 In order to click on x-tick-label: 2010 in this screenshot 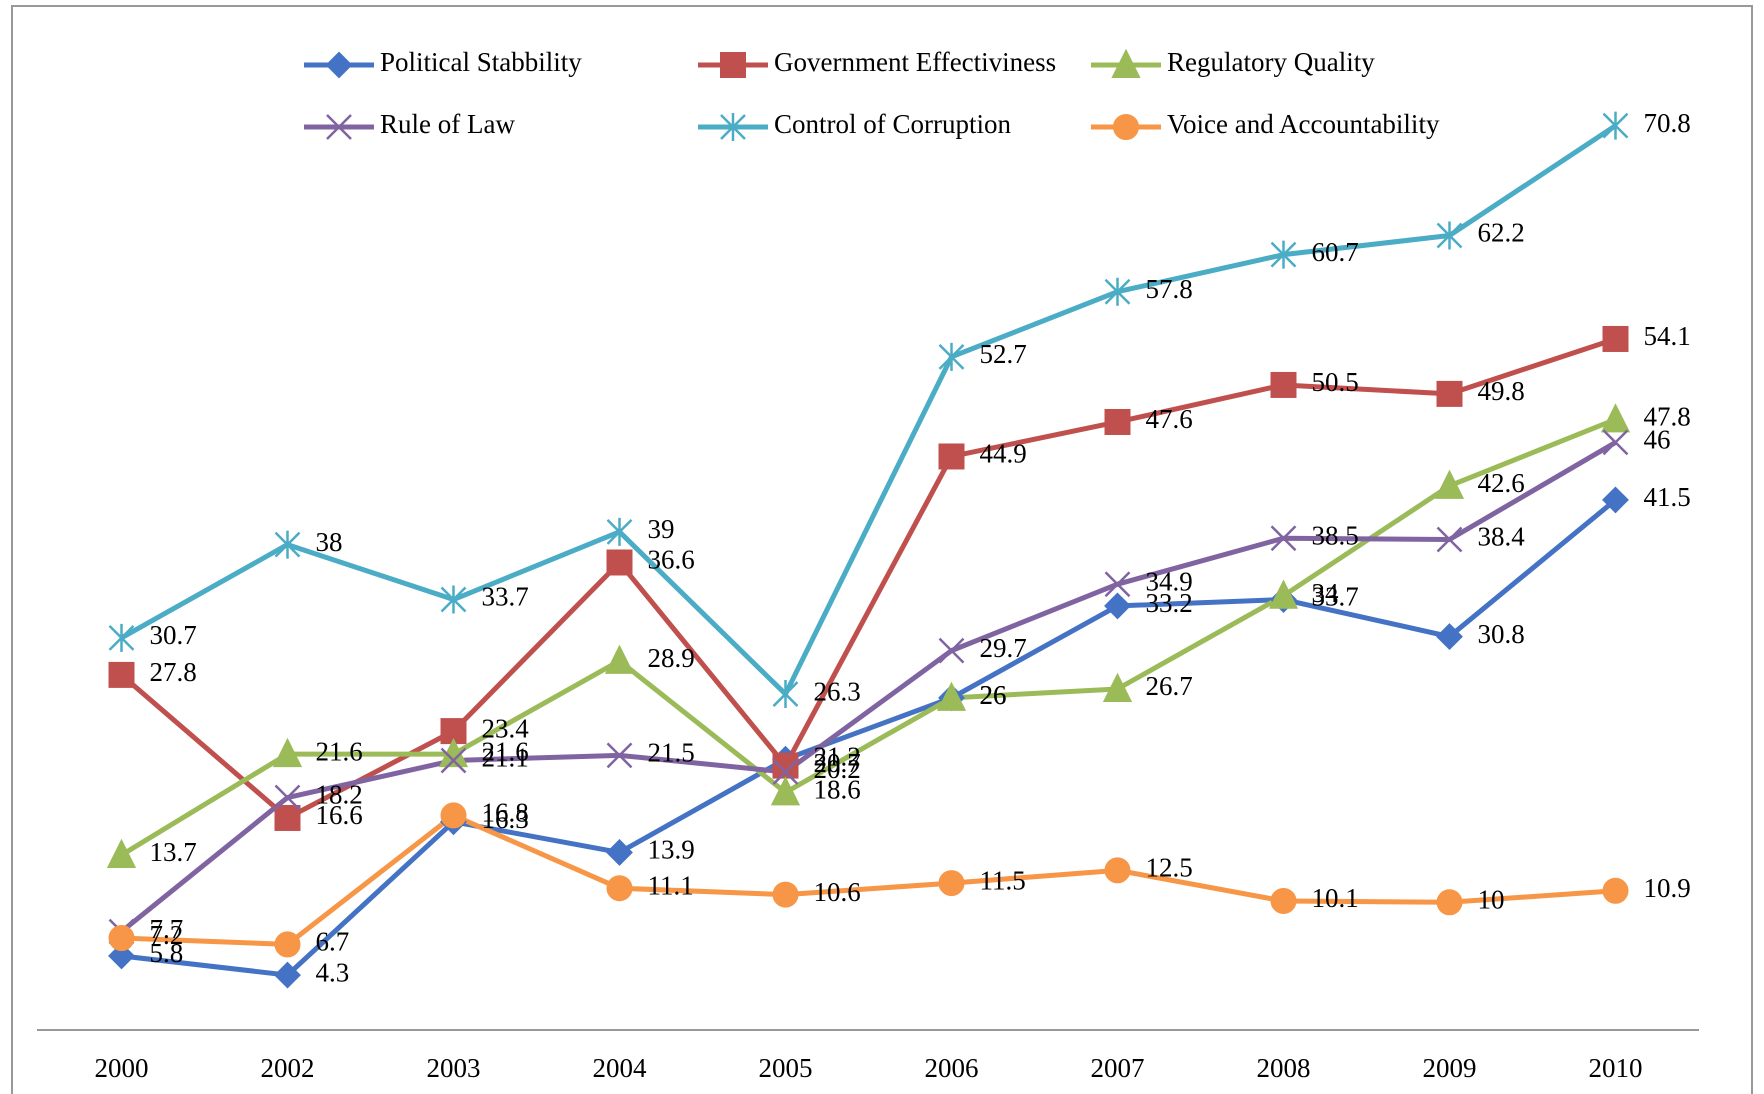, I will do `click(1616, 1068)`.